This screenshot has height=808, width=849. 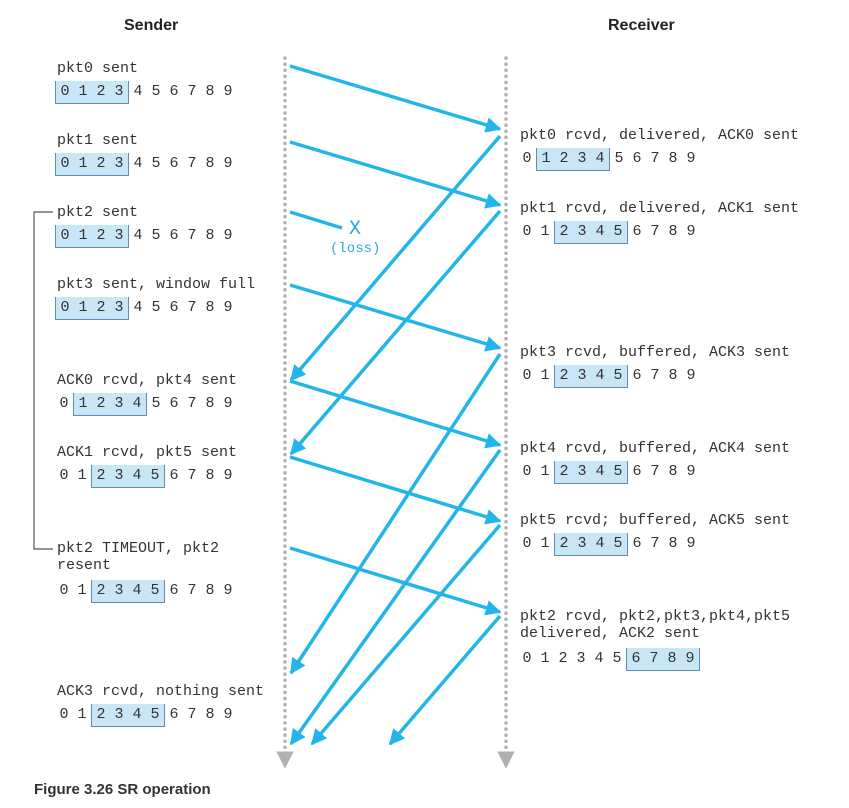 What do you see at coordinates (98, 68) in the screenshot?
I see `sender-event-label: pkt0 sent` at bounding box center [98, 68].